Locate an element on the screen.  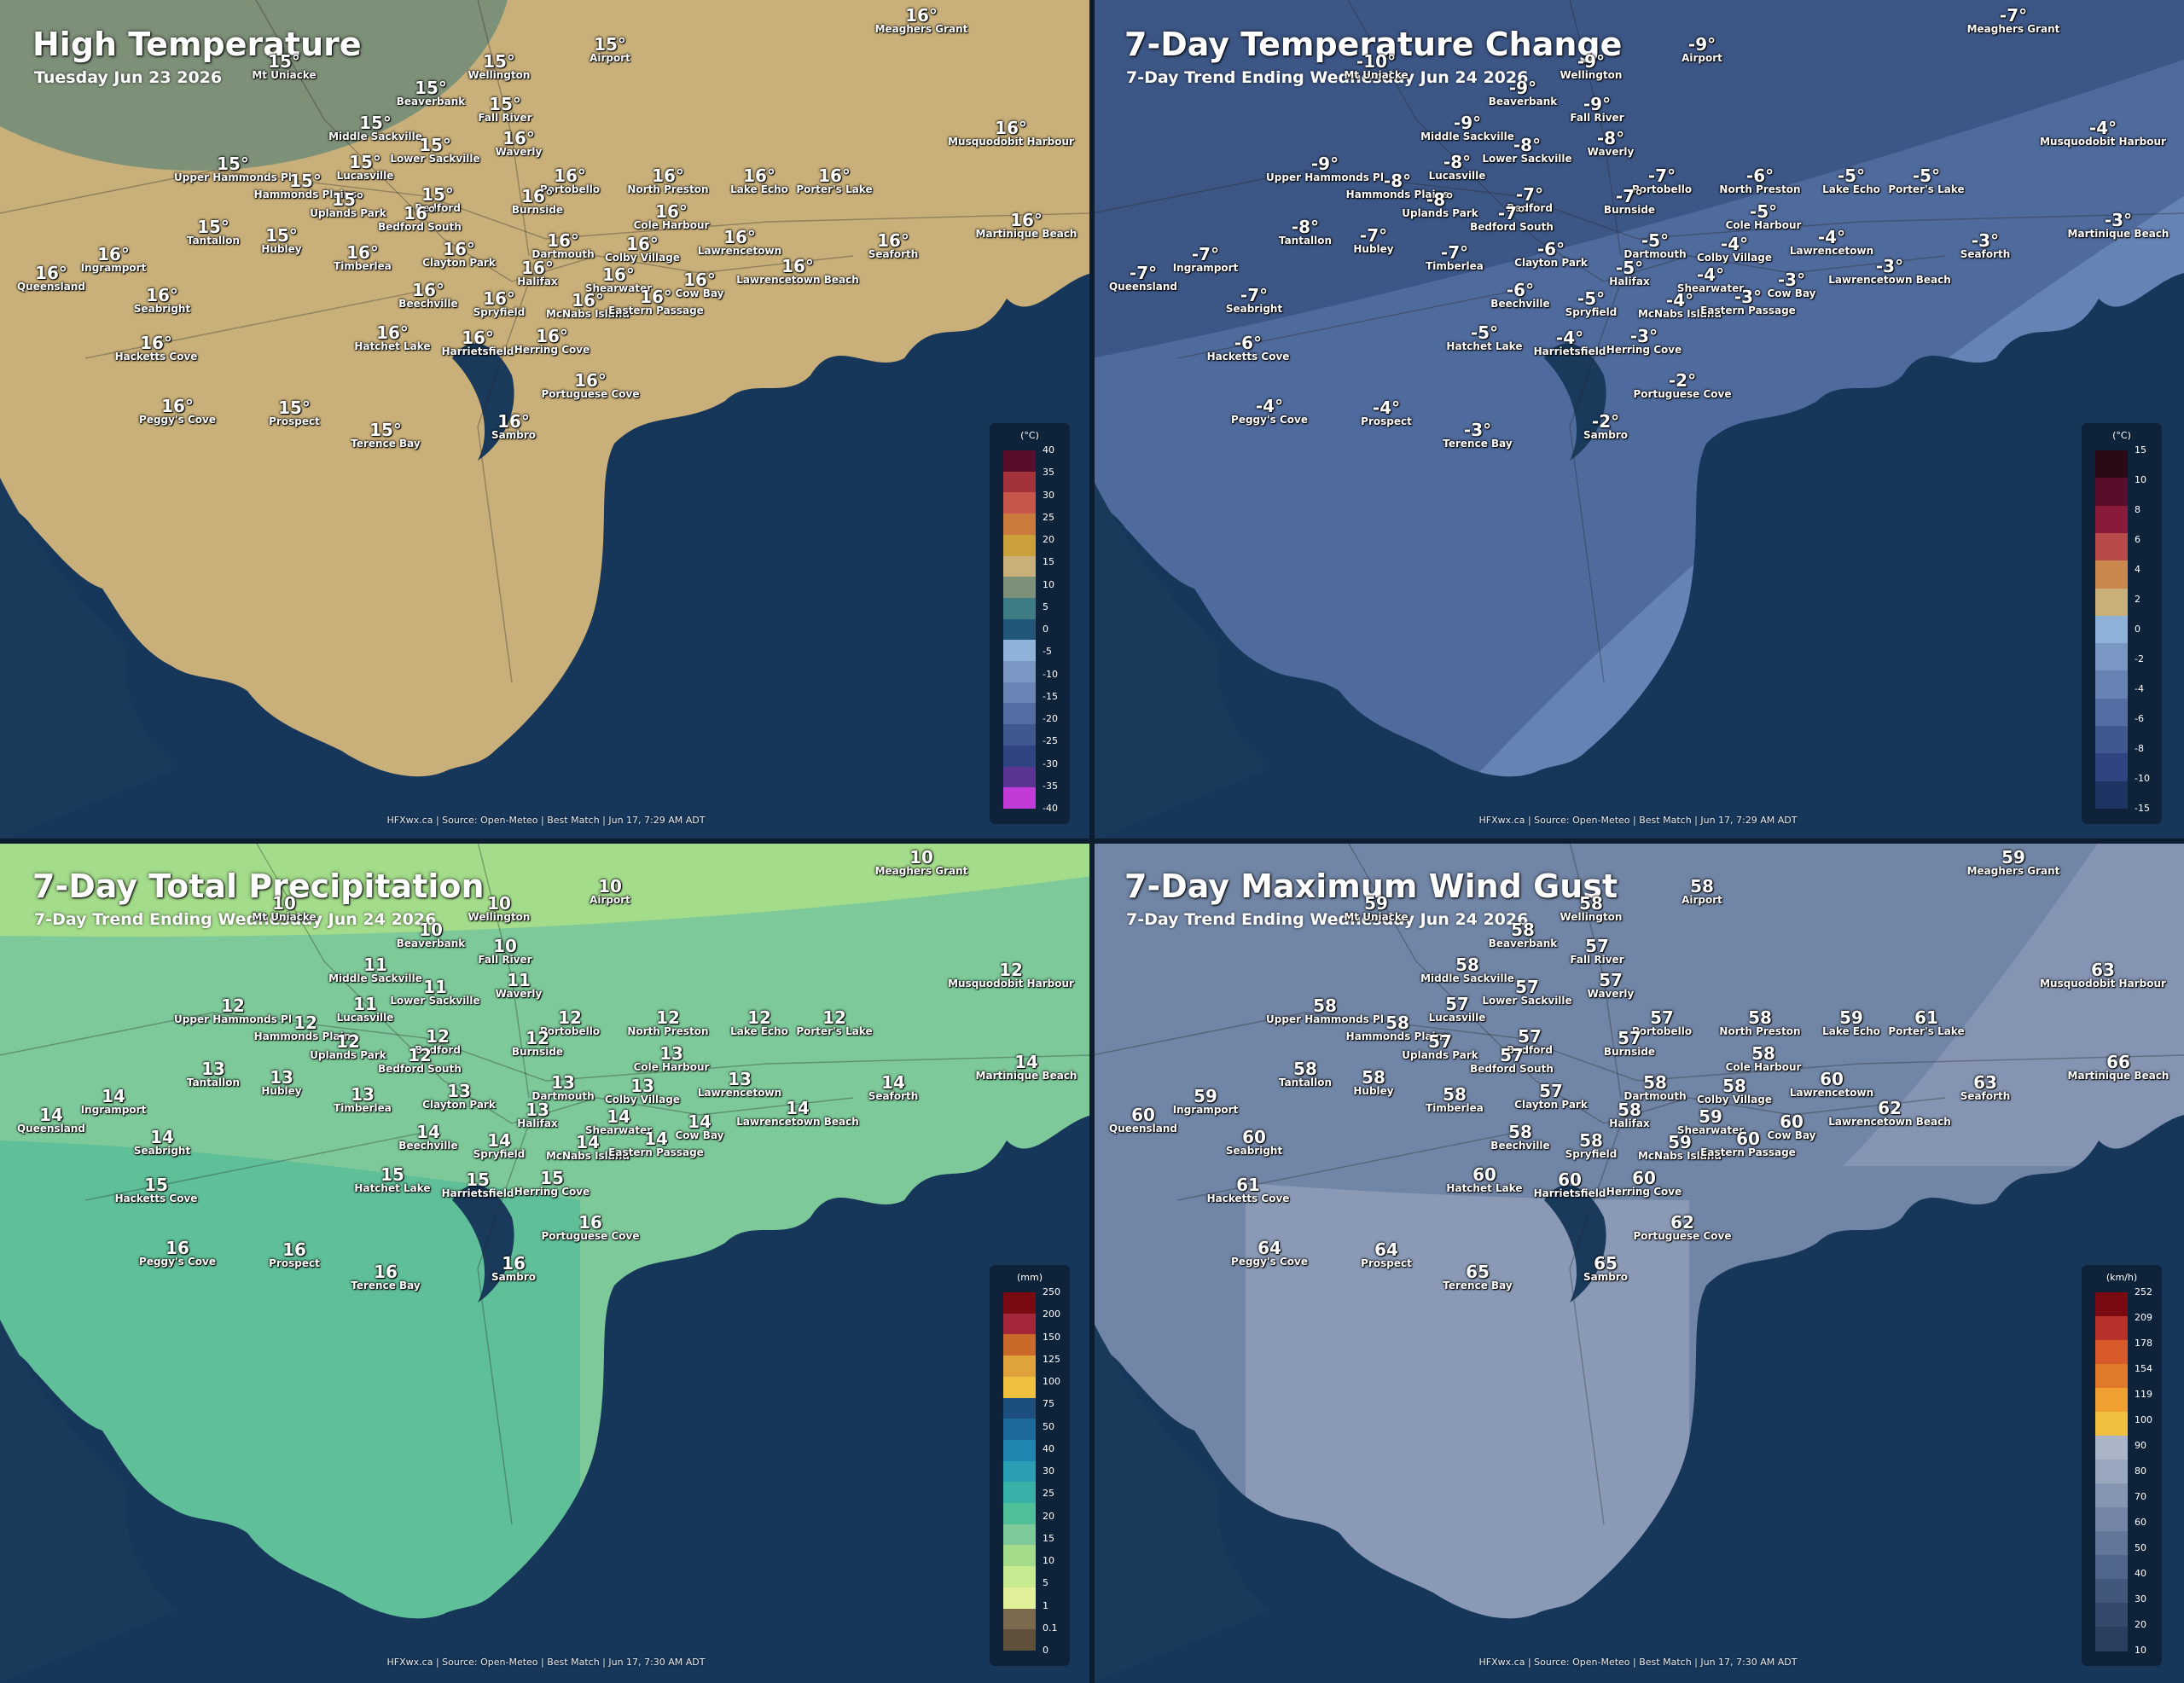
place-name: Portuguese Cove is located at coordinates (1683, 1236).